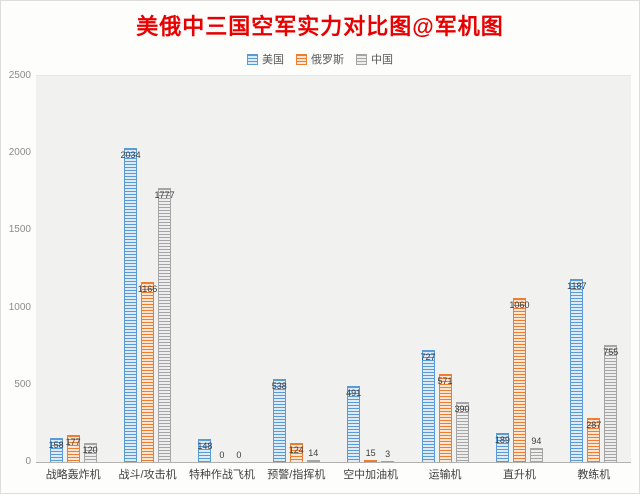 This screenshot has width=640, height=494. I want to click on bar-俄罗斯-6: 1060, so click(519, 380).